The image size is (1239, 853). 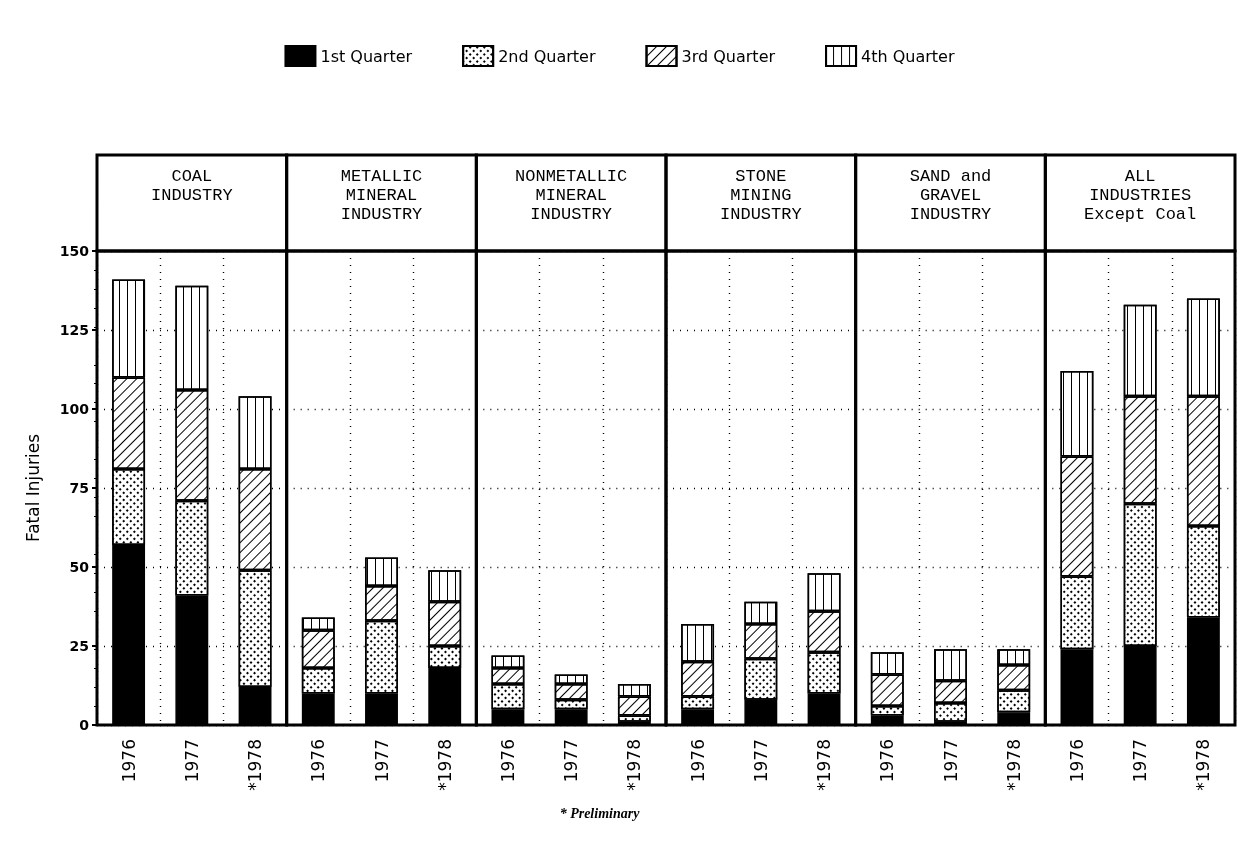 What do you see at coordinates (600, 813) in the screenshot?
I see `text: * Preliminary` at bounding box center [600, 813].